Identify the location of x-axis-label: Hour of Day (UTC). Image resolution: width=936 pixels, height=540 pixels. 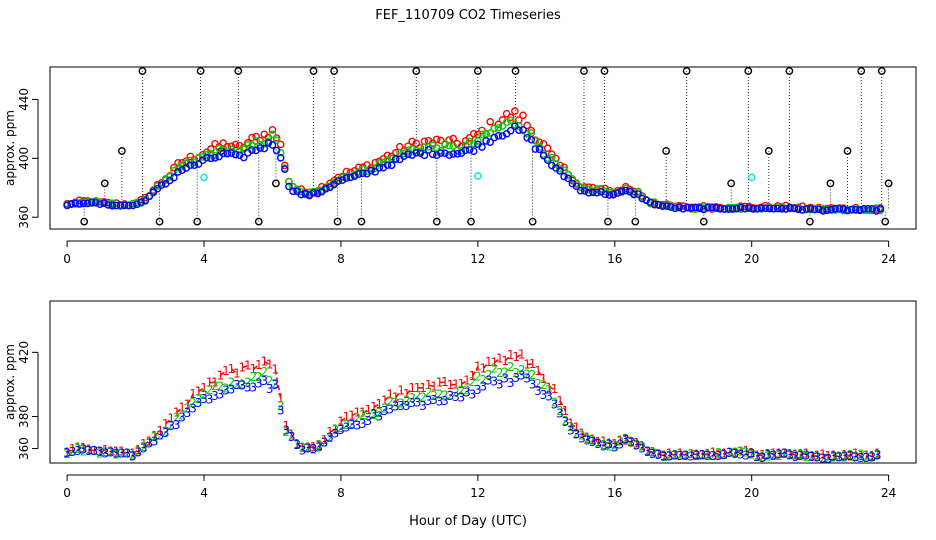
(468, 521).